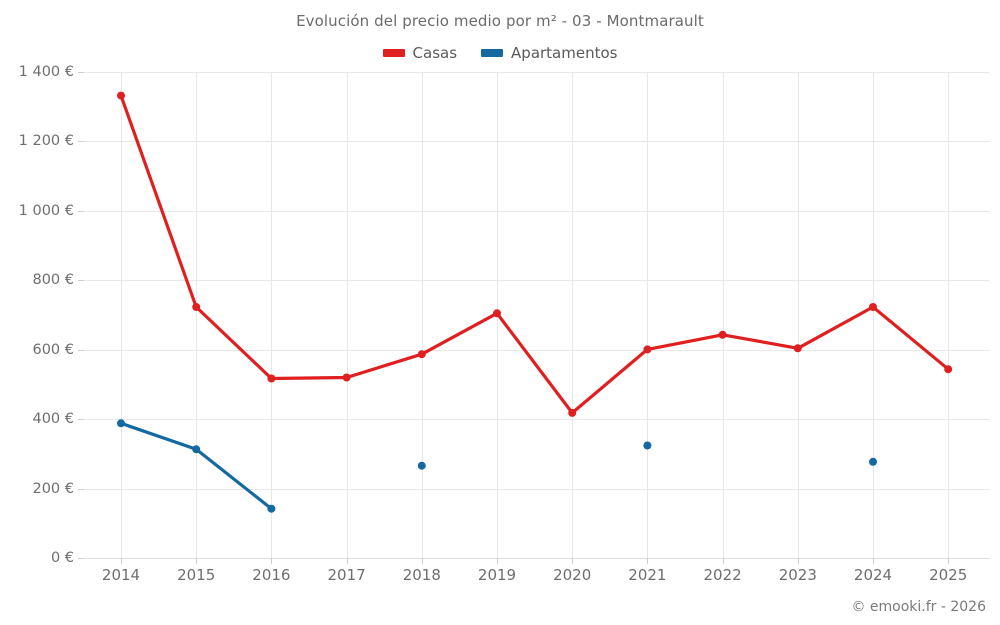  Describe the element at coordinates (53, 280) in the screenshot. I see `y-axis-tick-label: 800 €` at that location.